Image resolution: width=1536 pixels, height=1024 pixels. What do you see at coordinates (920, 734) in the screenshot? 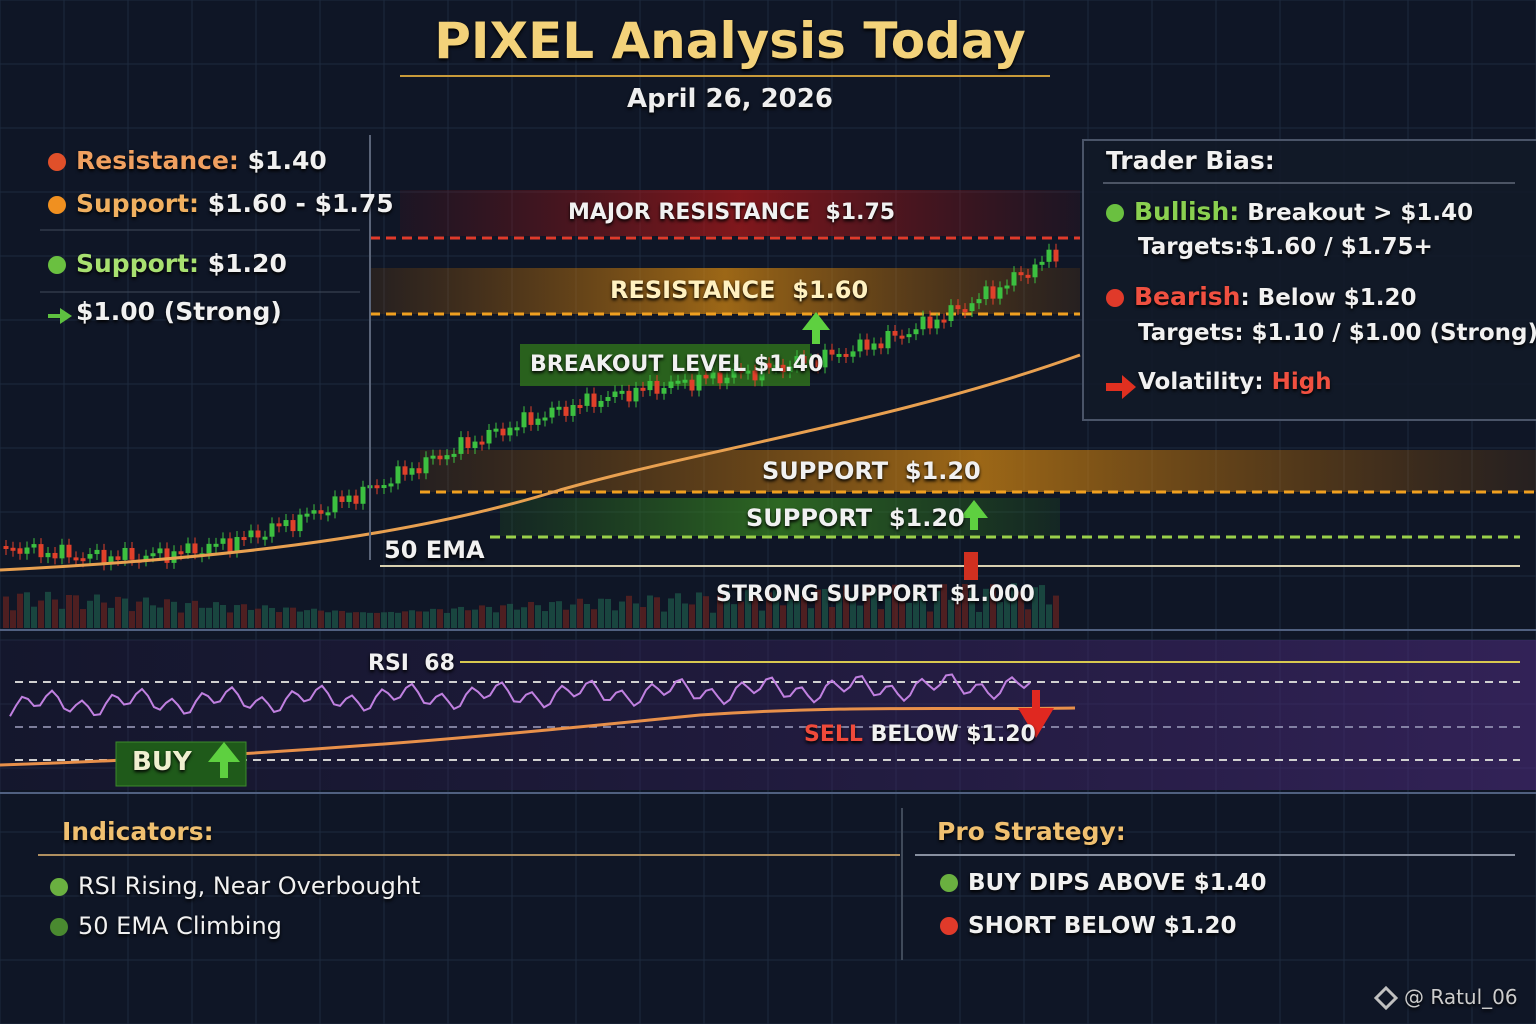
I see `chart-label: SELL BELOW $1.20` at bounding box center [920, 734].